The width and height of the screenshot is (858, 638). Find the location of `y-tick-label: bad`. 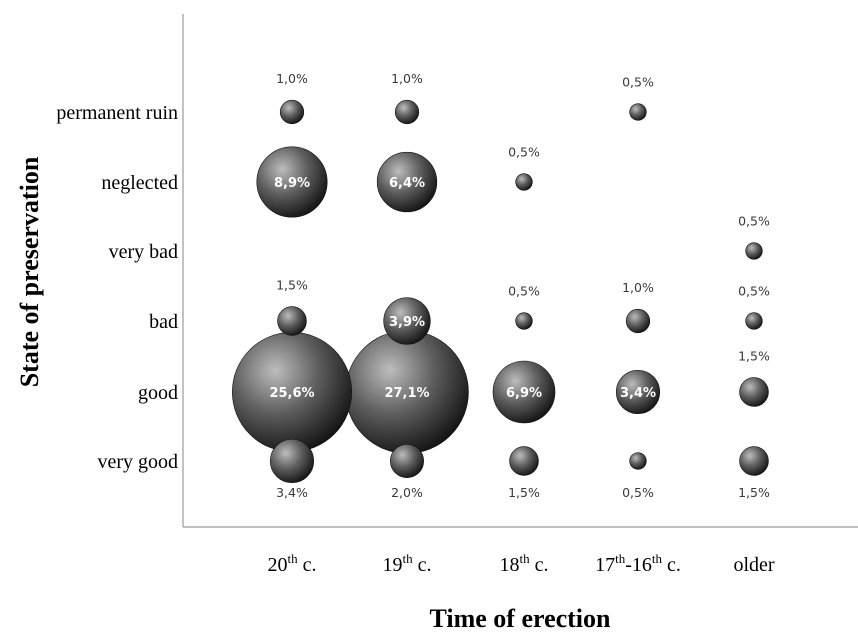

y-tick-label: bad is located at coordinates (163, 322).